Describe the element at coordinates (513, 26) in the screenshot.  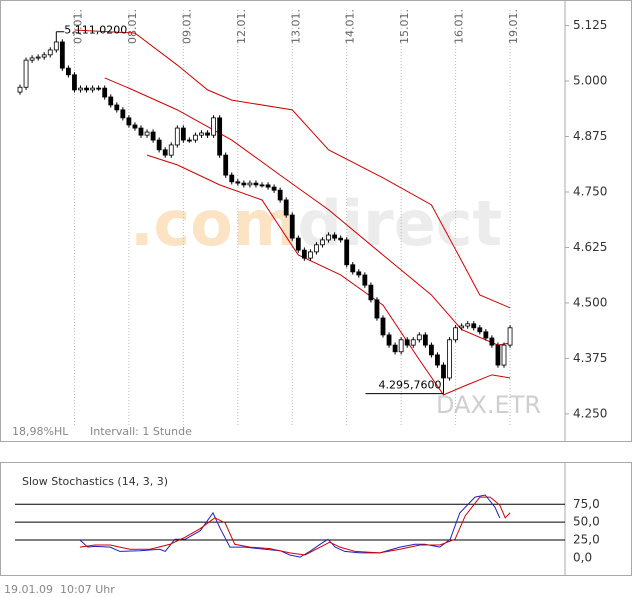
I see `x-tick-label: 19.01.` at that location.